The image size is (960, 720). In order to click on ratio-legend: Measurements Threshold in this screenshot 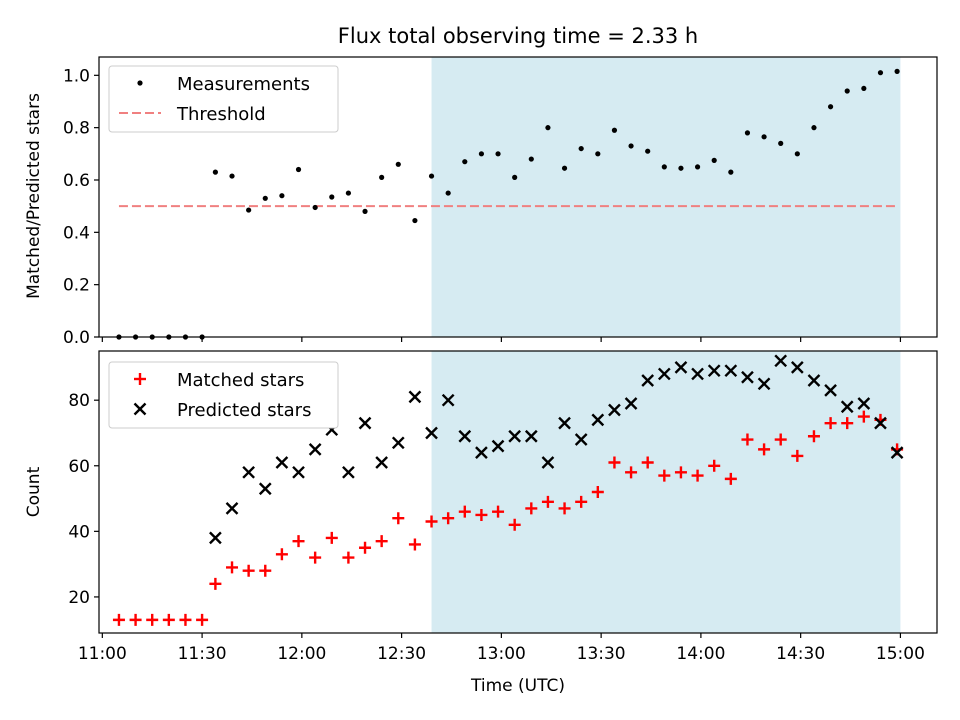, I will do `click(223, 99)`.